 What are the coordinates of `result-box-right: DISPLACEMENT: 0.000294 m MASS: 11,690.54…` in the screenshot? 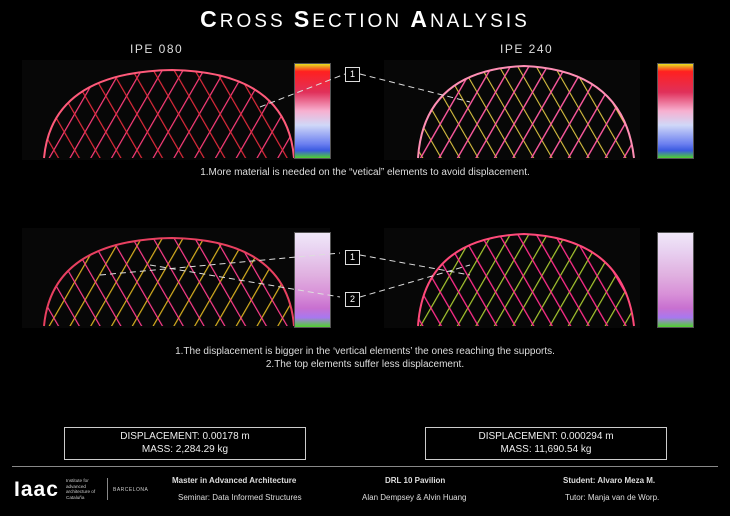 It's located at (546, 443).